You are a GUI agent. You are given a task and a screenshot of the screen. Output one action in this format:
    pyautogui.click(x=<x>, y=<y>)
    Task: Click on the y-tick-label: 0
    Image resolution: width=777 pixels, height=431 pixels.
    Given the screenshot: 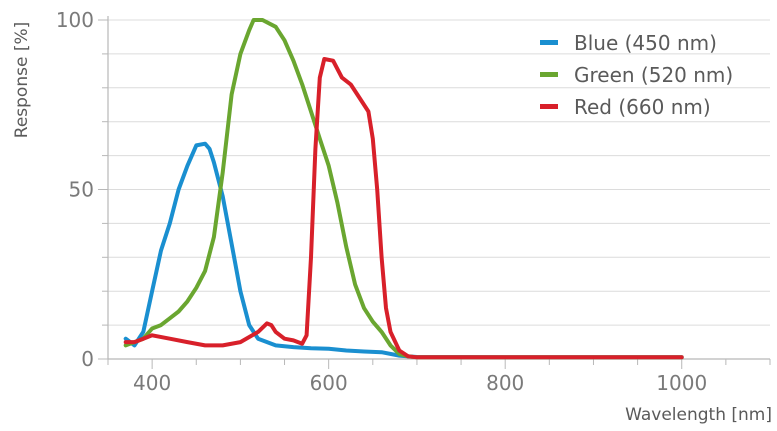 What is the action you would take?
    pyautogui.click(x=87, y=359)
    